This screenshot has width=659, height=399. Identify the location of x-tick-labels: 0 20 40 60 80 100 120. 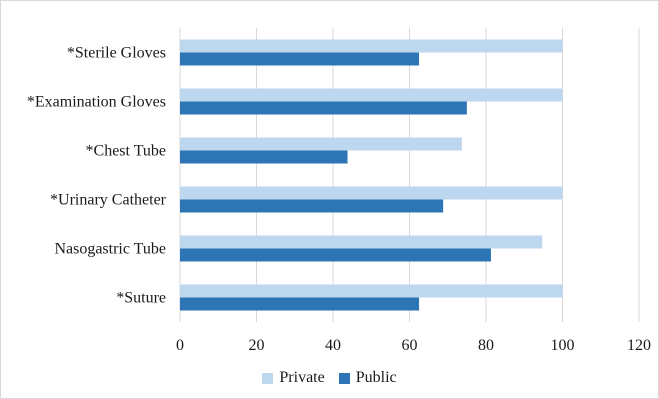
(413, 345).